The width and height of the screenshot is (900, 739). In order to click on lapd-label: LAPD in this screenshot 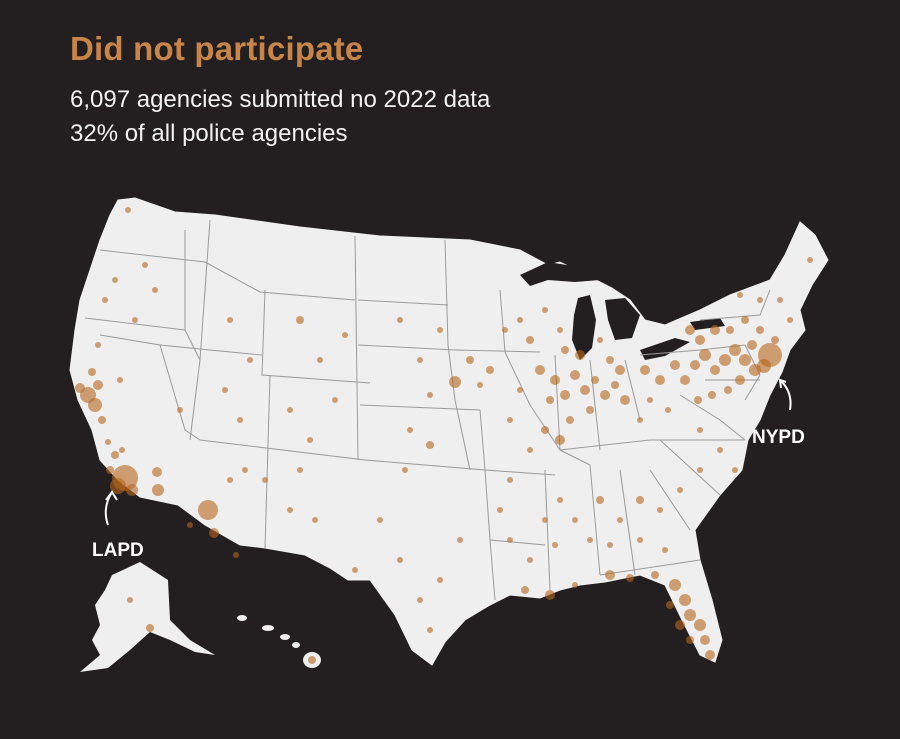, I will do `click(118, 550)`.